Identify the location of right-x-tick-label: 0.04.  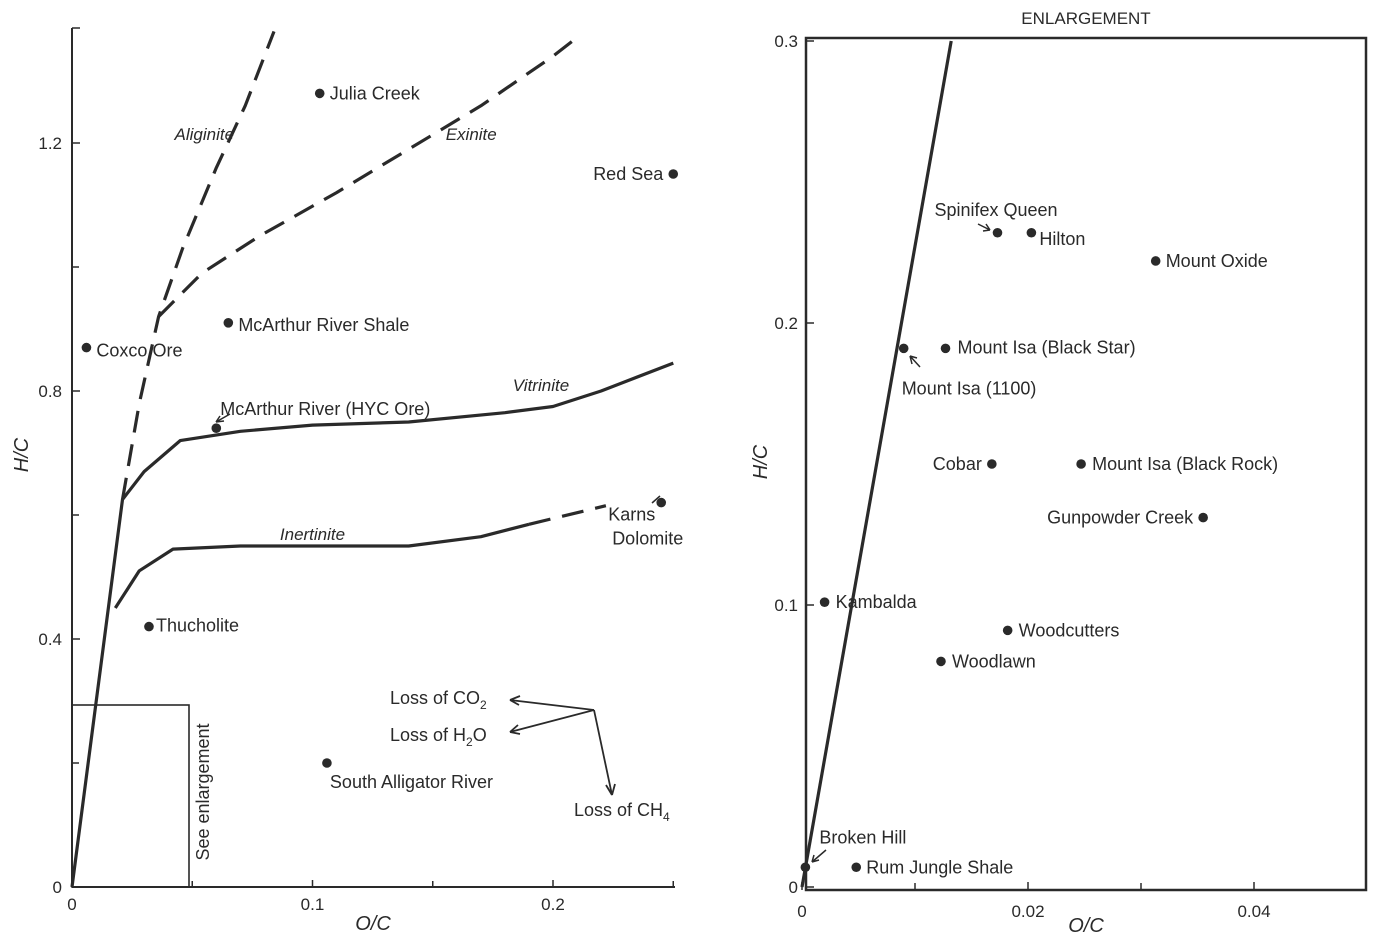
(1253, 911).